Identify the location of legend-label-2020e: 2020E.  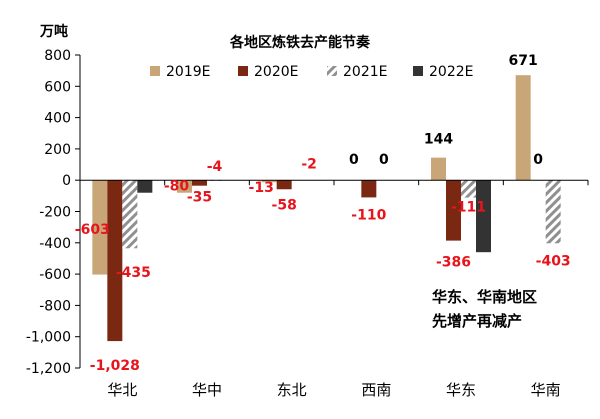
(276, 72).